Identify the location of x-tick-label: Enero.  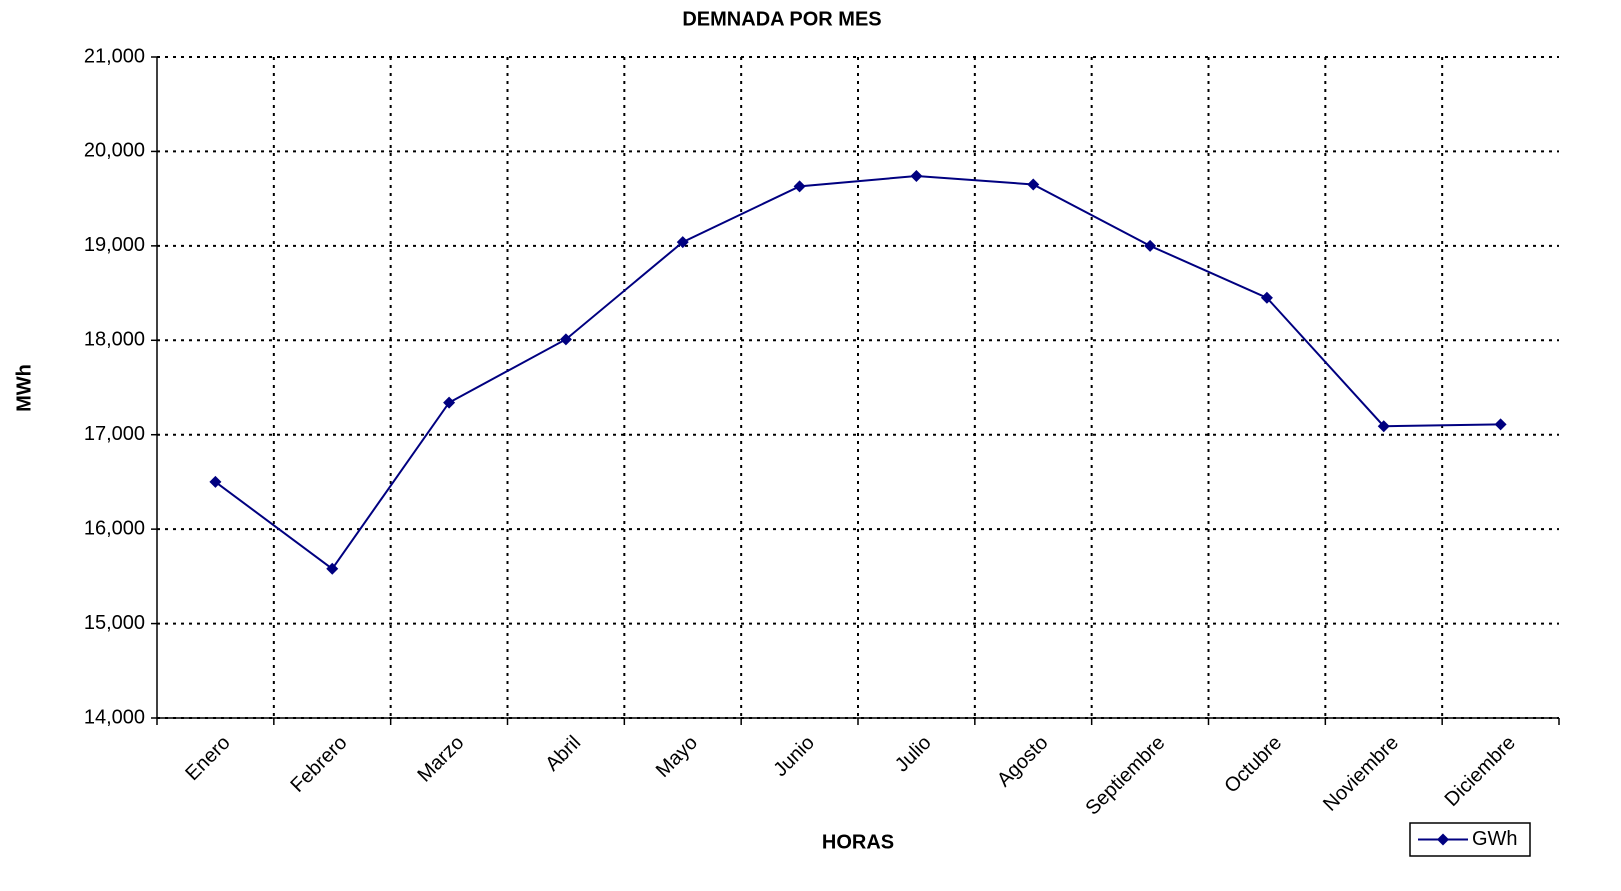
(207, 758).